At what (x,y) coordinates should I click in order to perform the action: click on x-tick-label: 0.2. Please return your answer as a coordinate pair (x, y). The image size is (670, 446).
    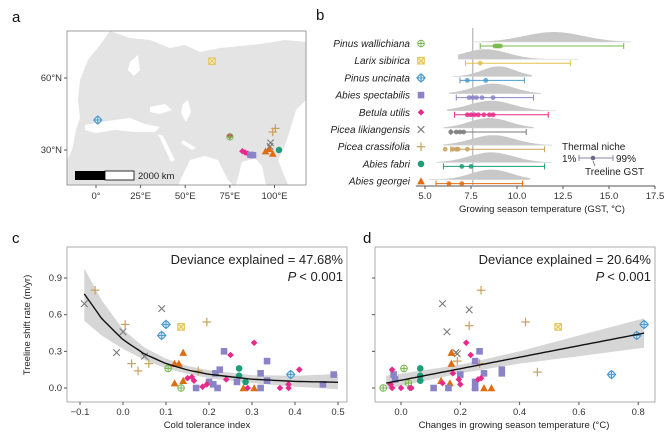
    Looking at the image, I should click on (208, 412).